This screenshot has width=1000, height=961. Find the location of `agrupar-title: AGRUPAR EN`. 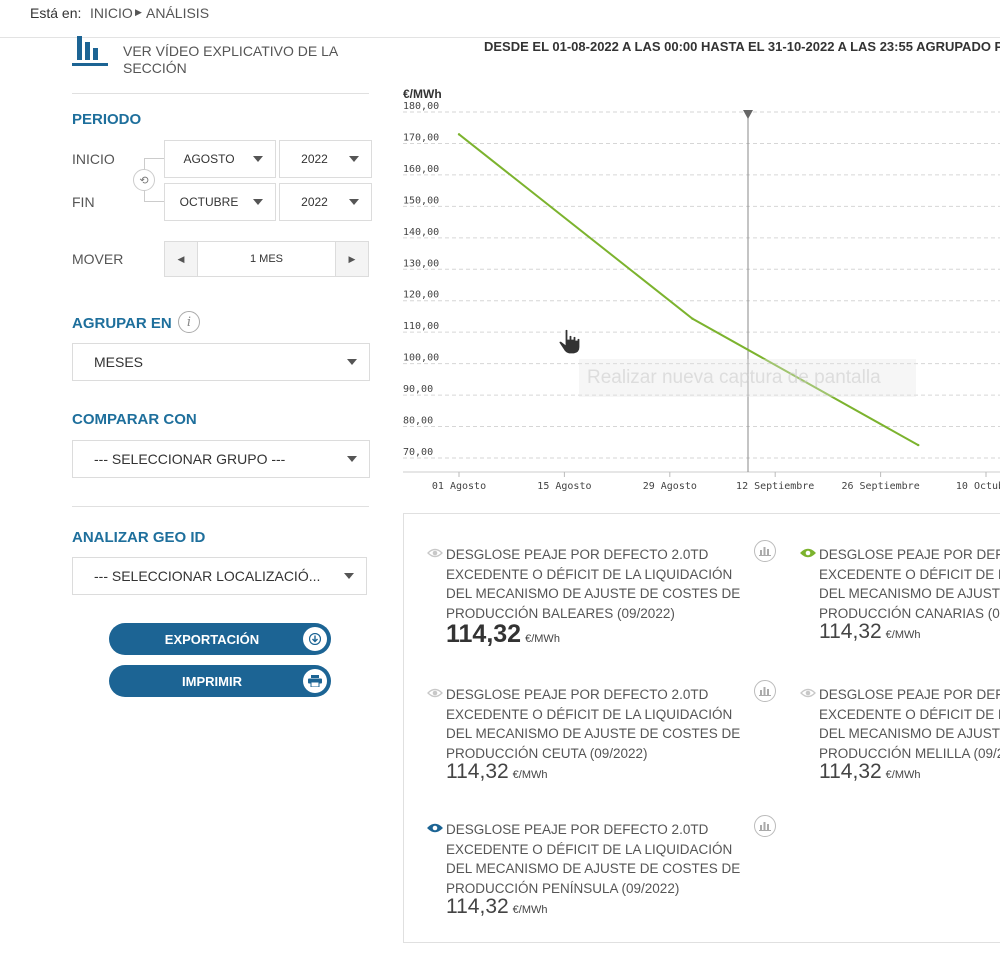

agrupar-title: AGRUPAR EN is located at coordinates (122, 323).